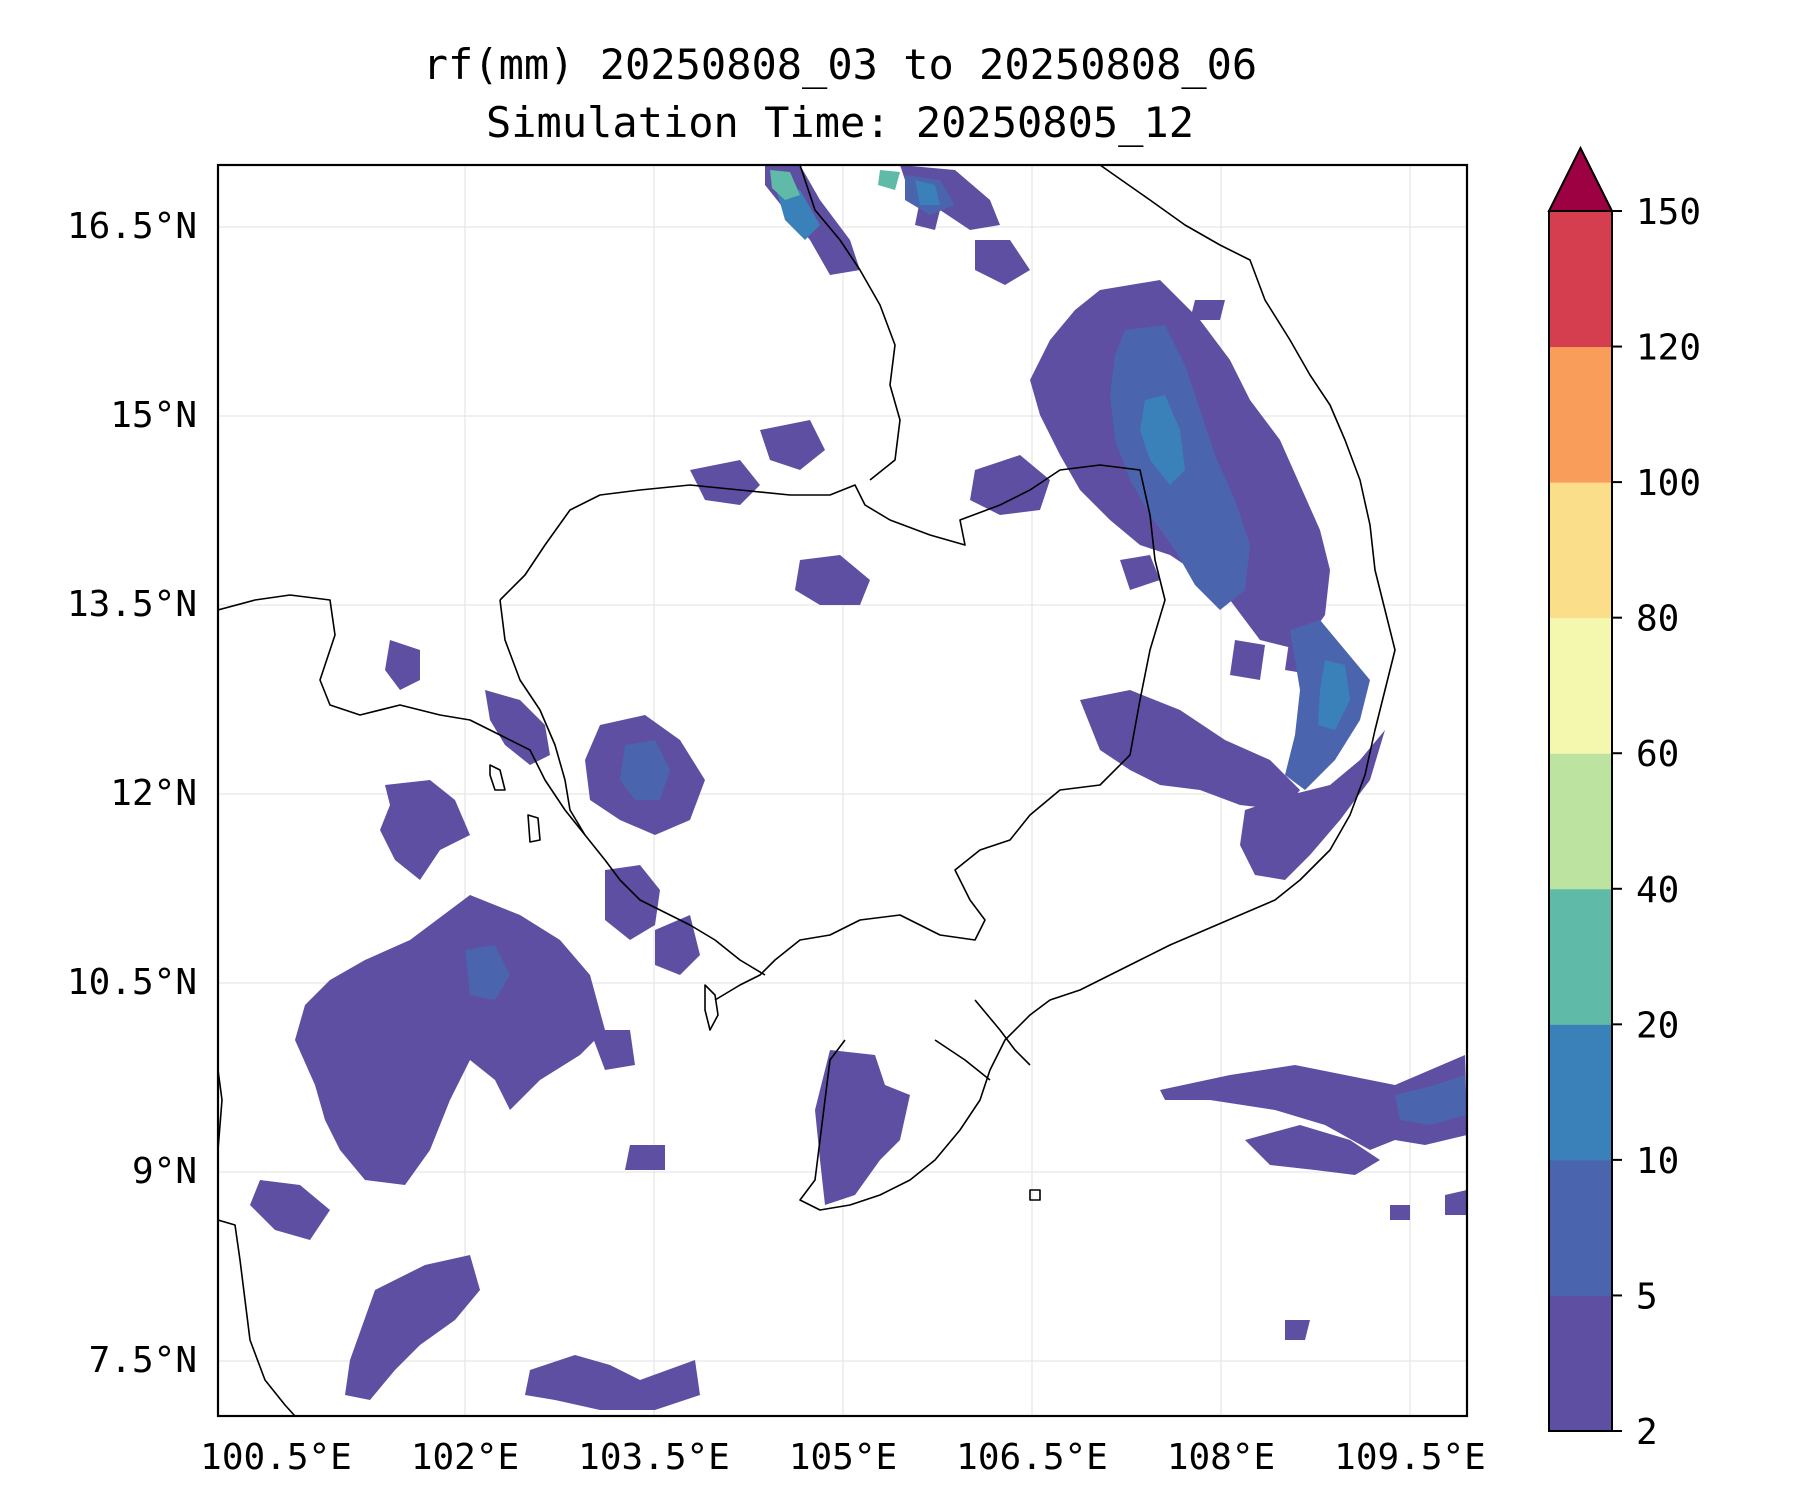 This screenshot has width=1800, height=1500. I want to click on colorbar-tick-label: 40, so click(1657, 890).